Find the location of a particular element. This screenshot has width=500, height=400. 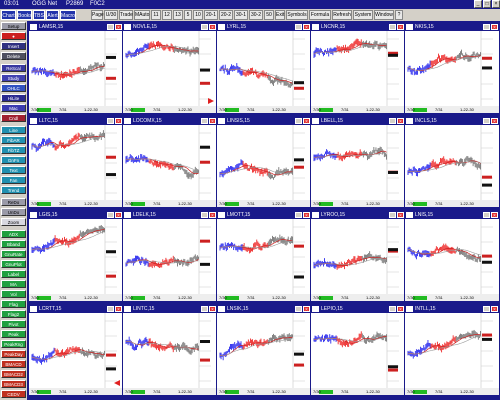

menu-tbs-button: TBS is located at coordinates (39, 15).